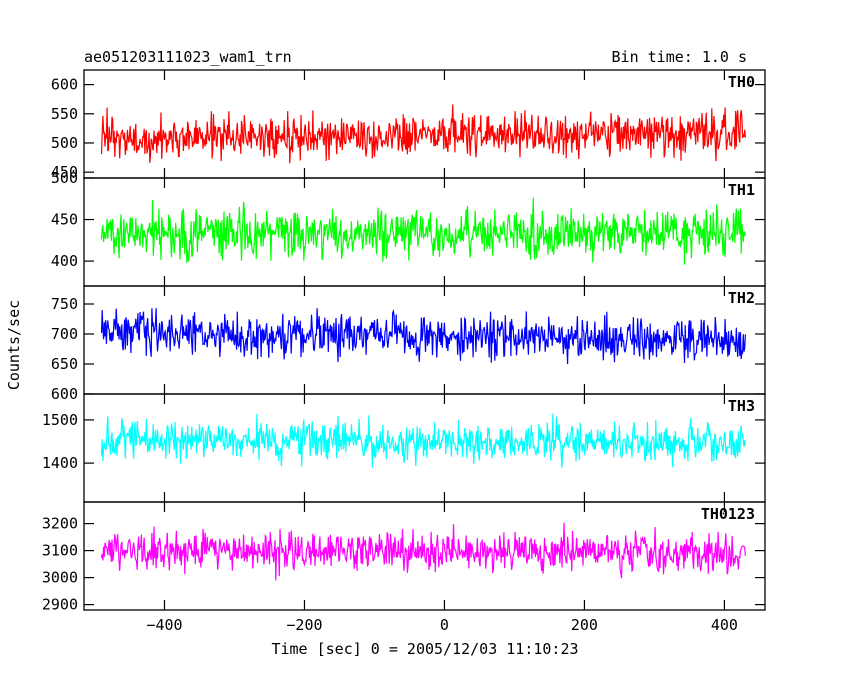 Image resolution: width=850 pixels, height=680 pixels. I want to click on panel-th3: 1400 1500 TH3, so click(404, 448).